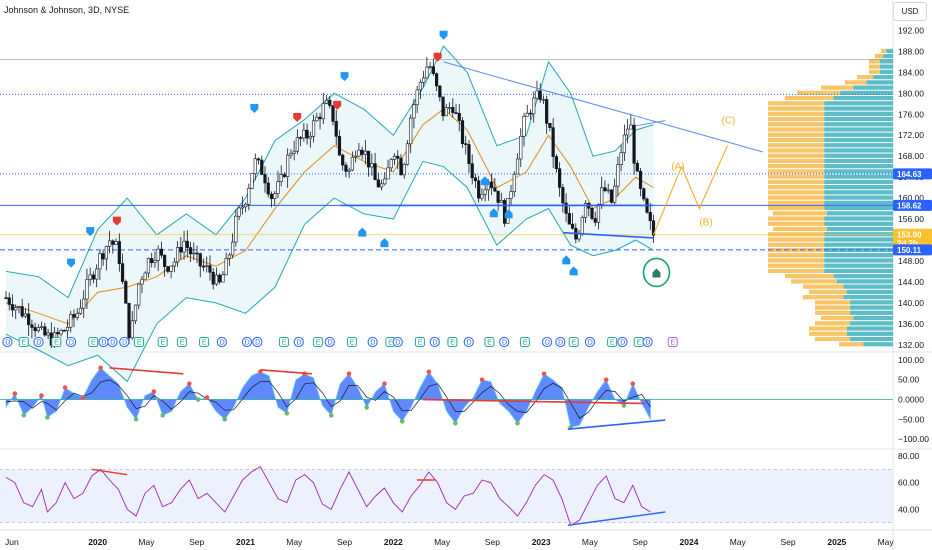  I want to click on volume-profile, so click(830, 197).